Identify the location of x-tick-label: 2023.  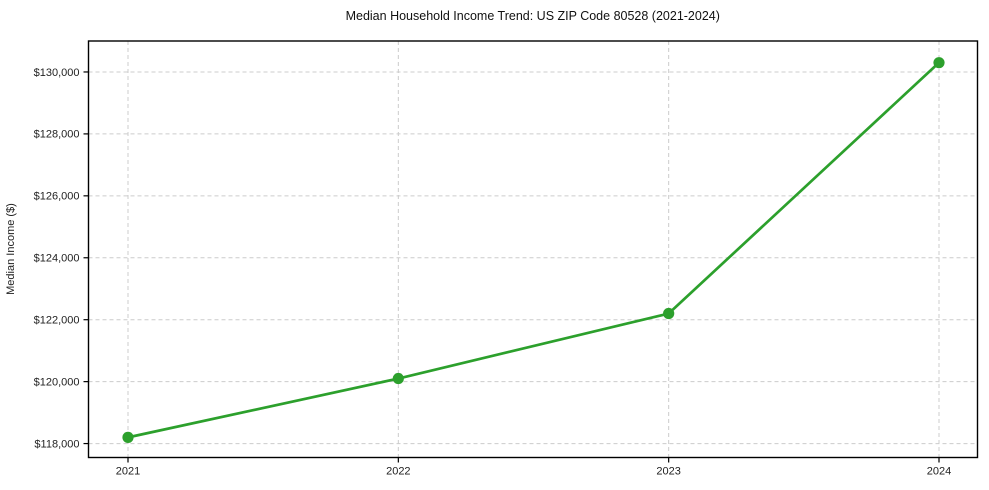
(668, 472).